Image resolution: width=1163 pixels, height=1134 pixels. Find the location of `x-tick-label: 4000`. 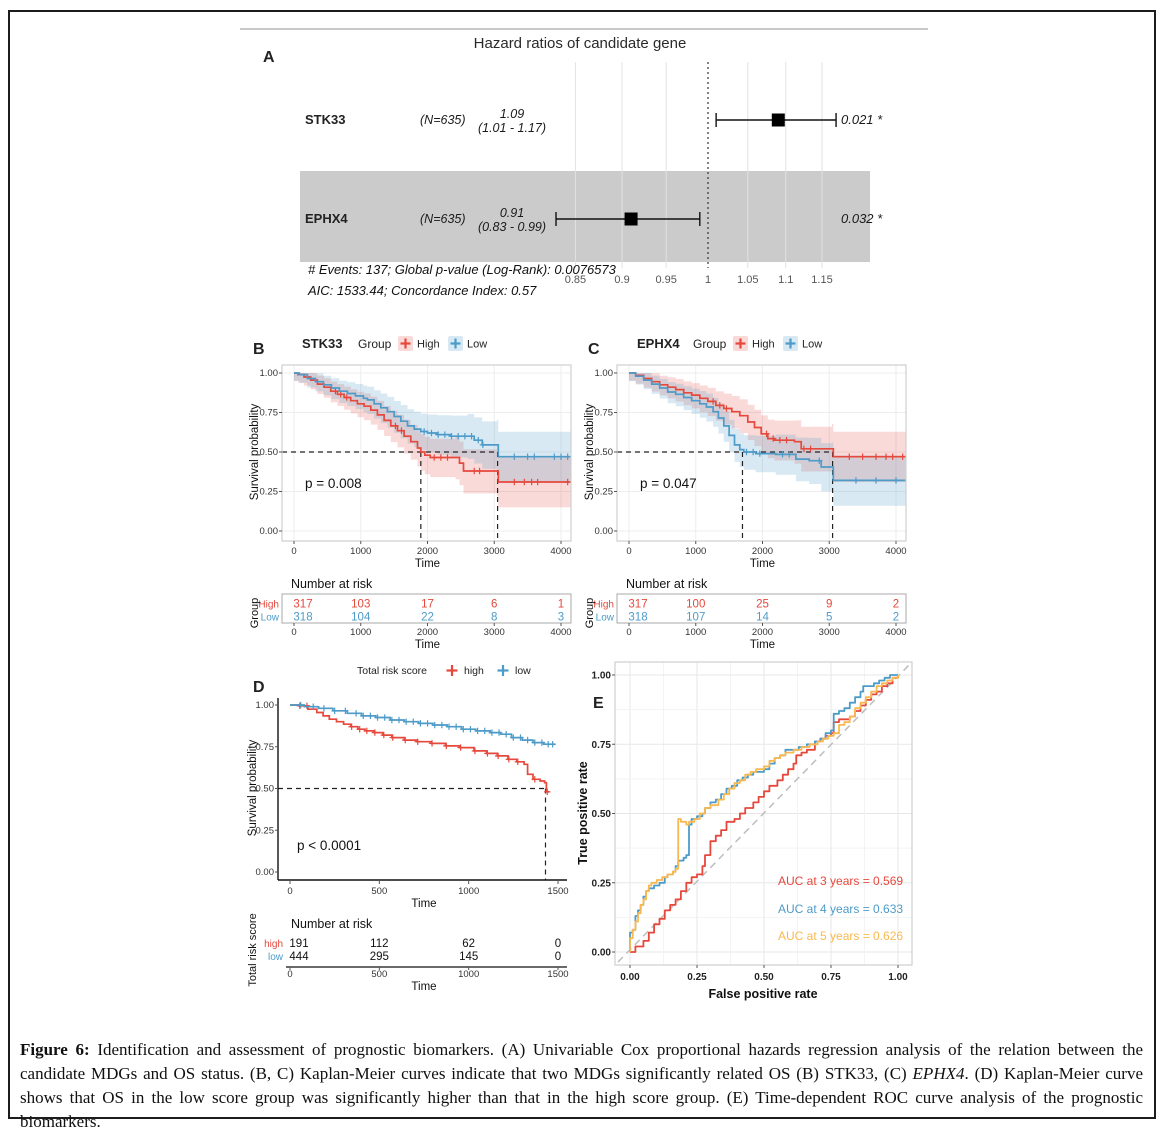

x-tick-label: 4000 is located at coordinates (560, 551).